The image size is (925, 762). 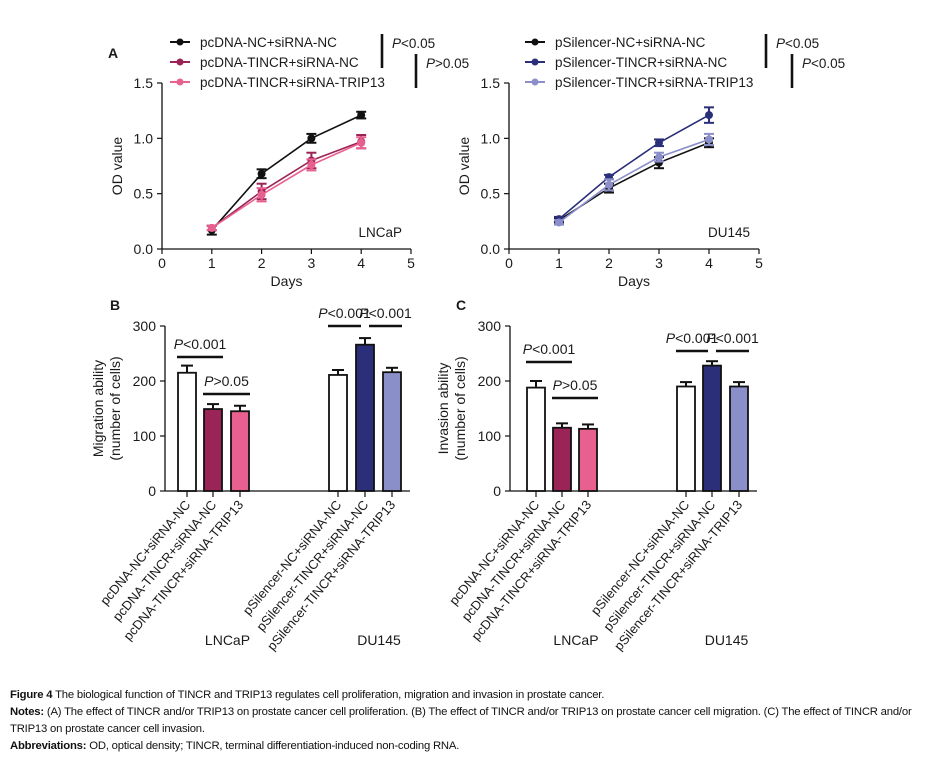 I want to click on y-axis-title: OD value, so click(x=117, y=166).